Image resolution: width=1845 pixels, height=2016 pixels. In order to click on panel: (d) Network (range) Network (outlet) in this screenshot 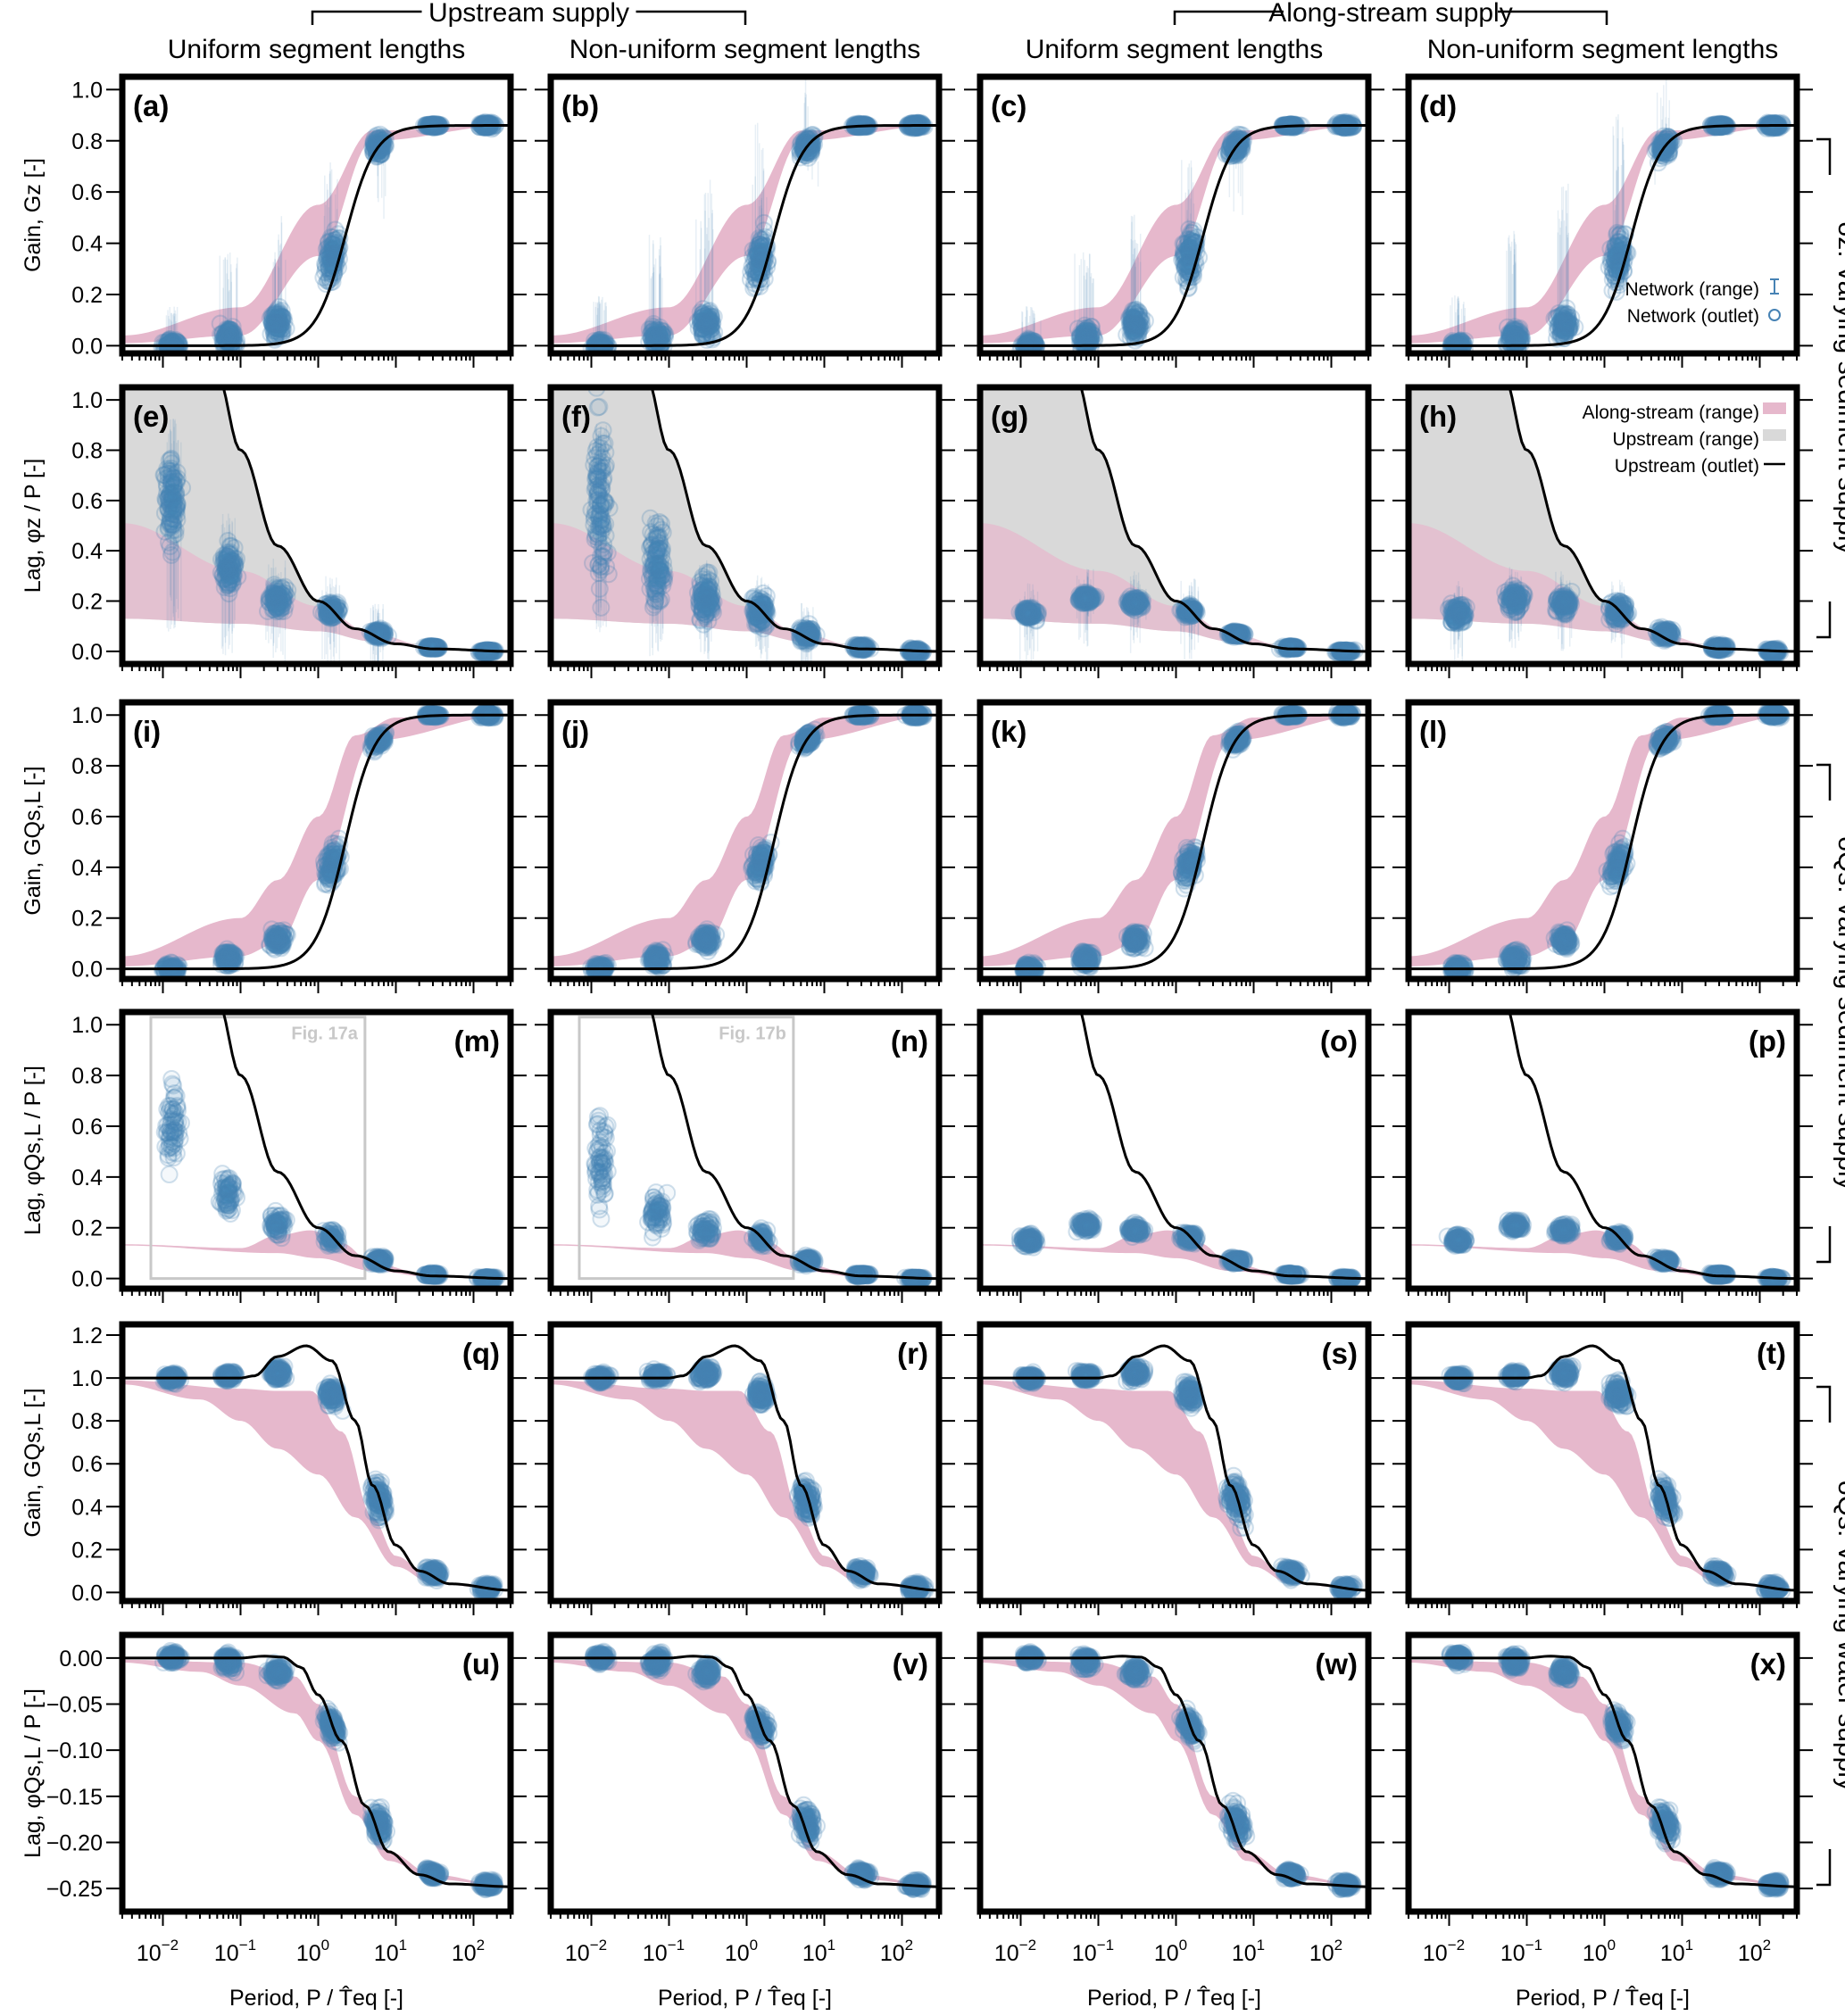, I will do `click(1603, 220)`.